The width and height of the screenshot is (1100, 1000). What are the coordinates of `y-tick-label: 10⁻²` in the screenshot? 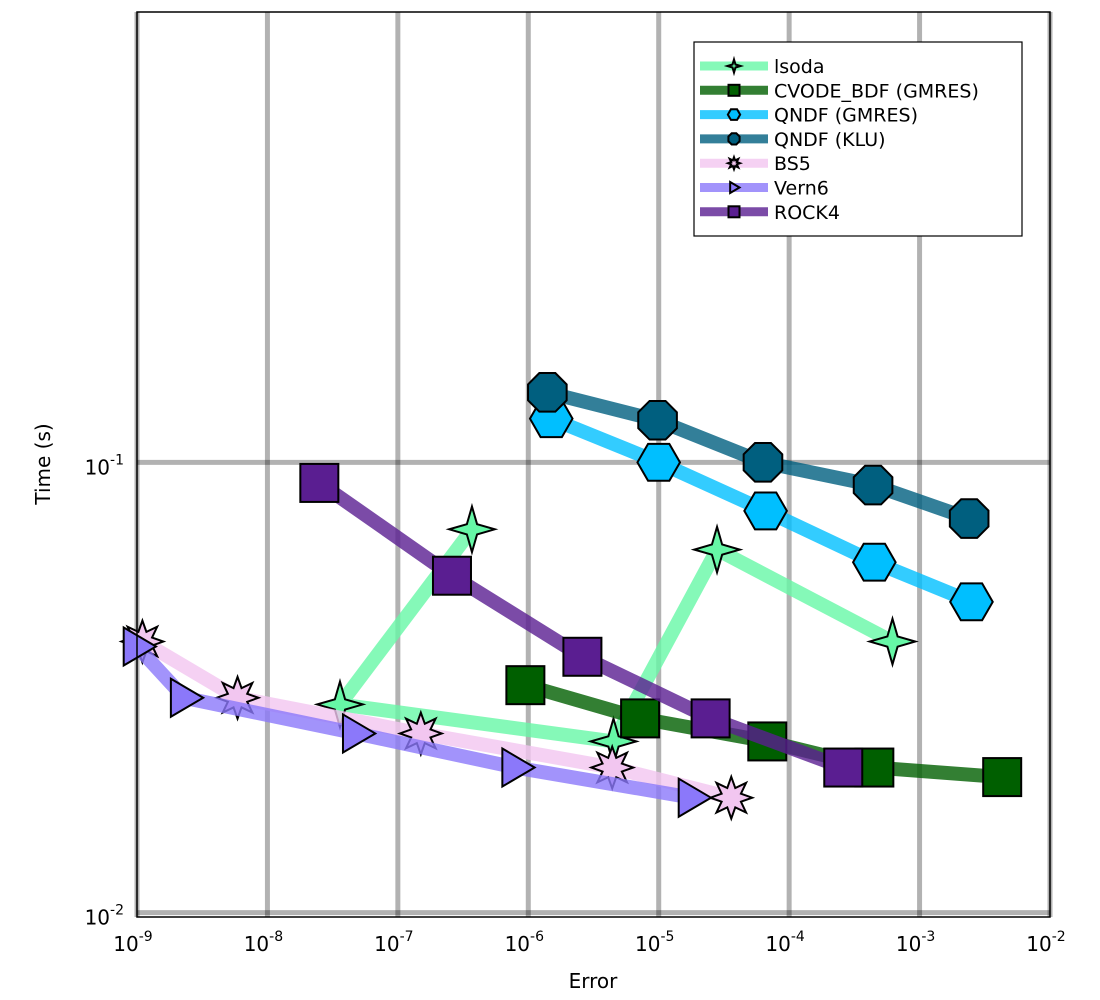 It's located at (104, 916).